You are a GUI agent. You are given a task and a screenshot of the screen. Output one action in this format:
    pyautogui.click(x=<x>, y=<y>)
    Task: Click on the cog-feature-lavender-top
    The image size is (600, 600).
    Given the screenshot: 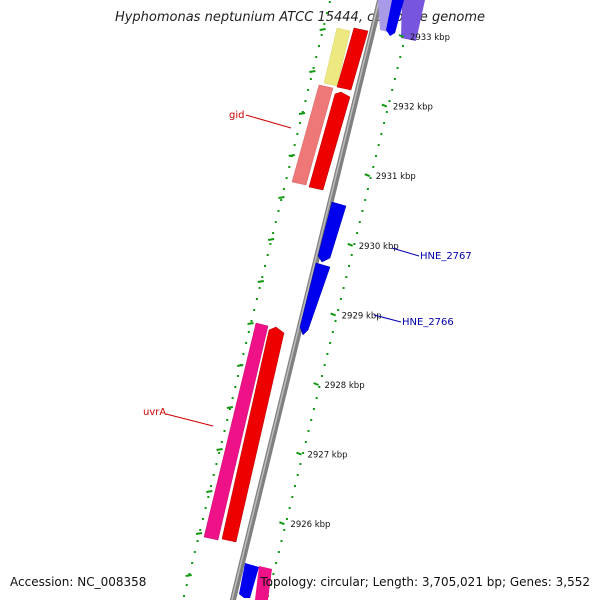 What is the action you would take?
    pyautogui.click(x=413, y=20)
    